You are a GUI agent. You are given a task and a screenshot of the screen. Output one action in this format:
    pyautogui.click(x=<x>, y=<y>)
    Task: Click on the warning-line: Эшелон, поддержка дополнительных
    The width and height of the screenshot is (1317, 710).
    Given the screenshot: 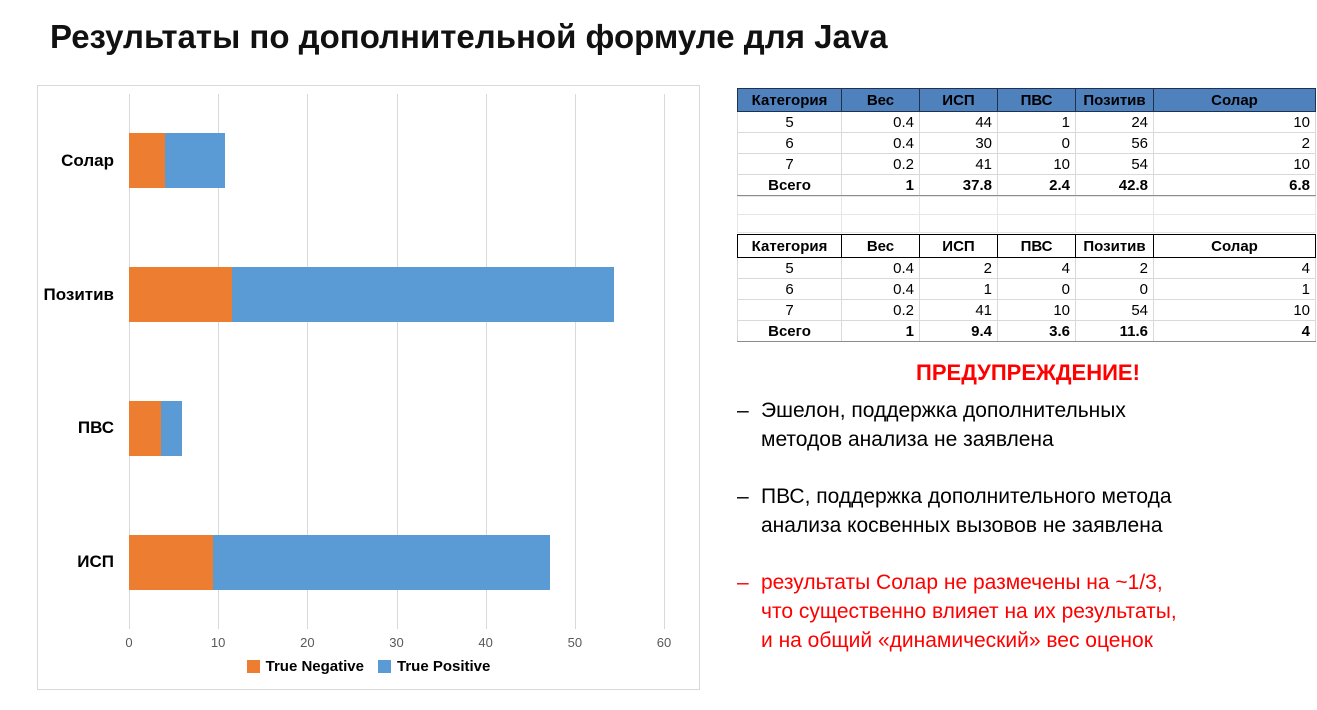 What is the action you would take?
    pyautogui.click(x=943, y=410)
    